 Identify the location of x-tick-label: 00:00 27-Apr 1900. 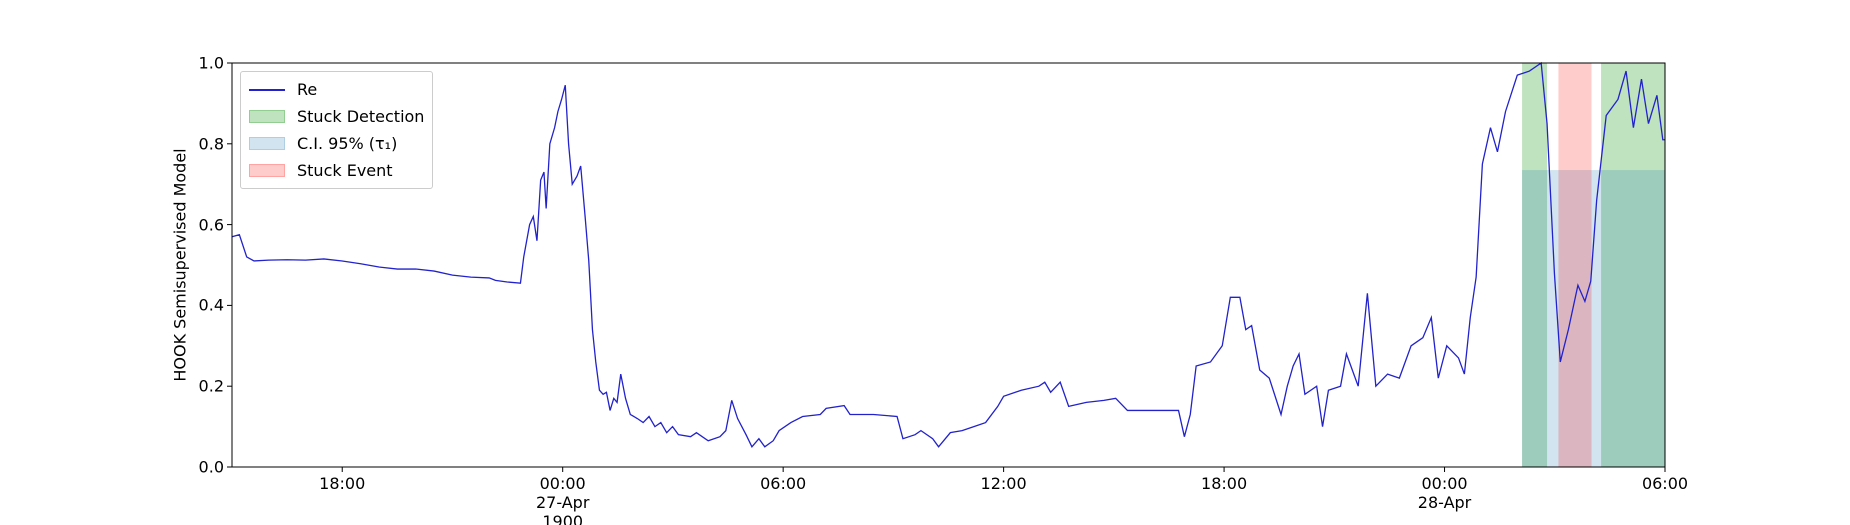
(562, 499).